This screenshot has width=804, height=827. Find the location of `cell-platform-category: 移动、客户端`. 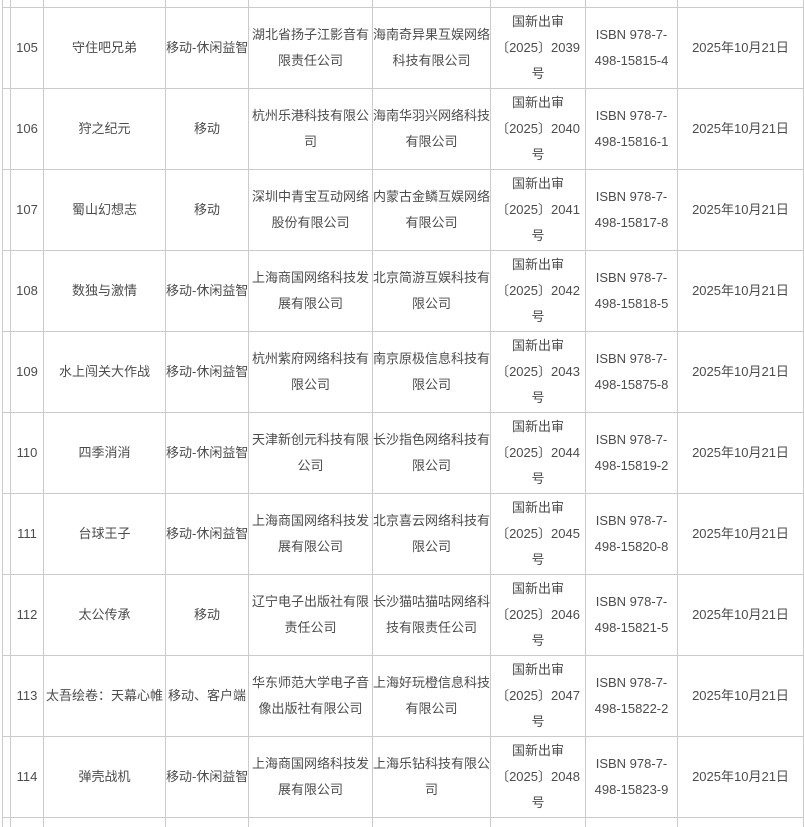

cell-platform-category: 移动、客户端 is located at coordinates (207, 696).